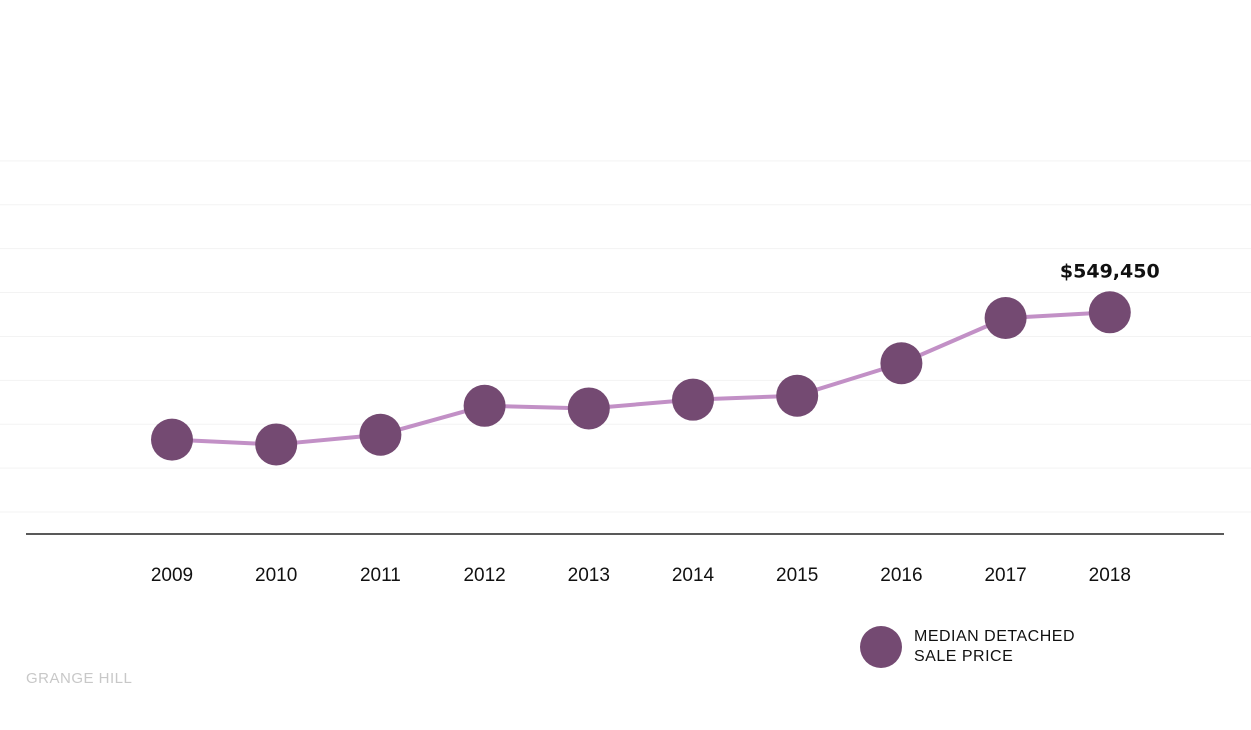  What do you see at coordinates (484, 405) in the screenshot?
I see `data-point-2012` at bounding box center [484, 405].